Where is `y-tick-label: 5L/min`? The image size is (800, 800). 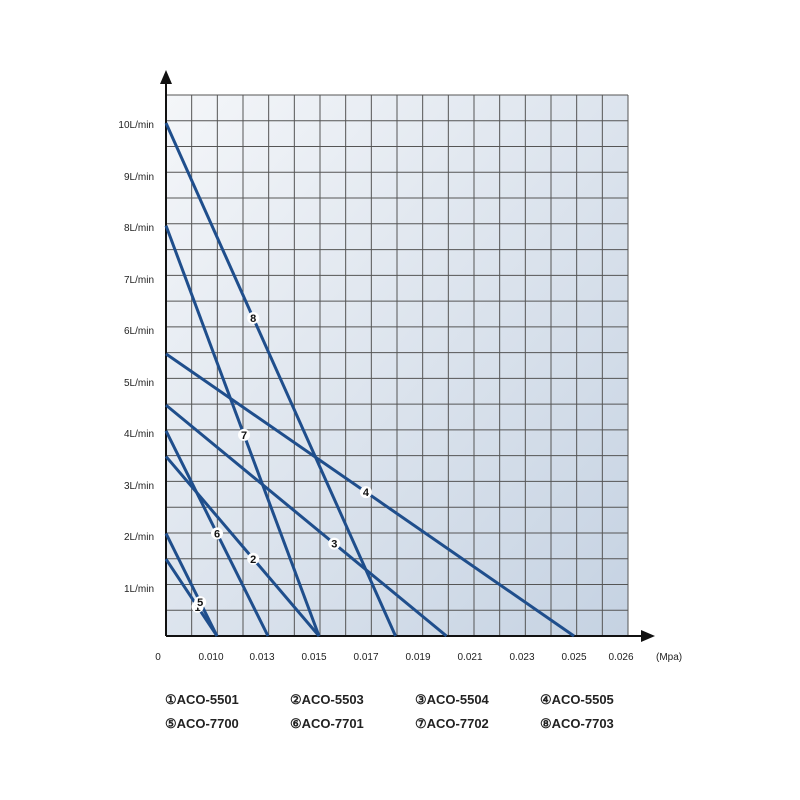 y-tick-label: 5L/min is located at coordinates (139, 383).